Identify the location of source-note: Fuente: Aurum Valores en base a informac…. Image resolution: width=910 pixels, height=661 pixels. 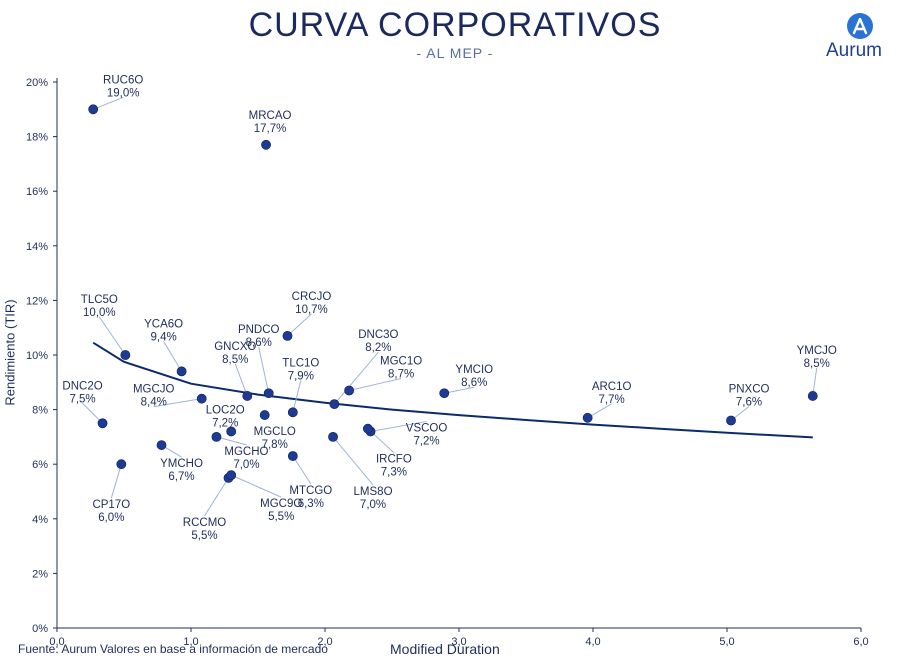
(173, 649).